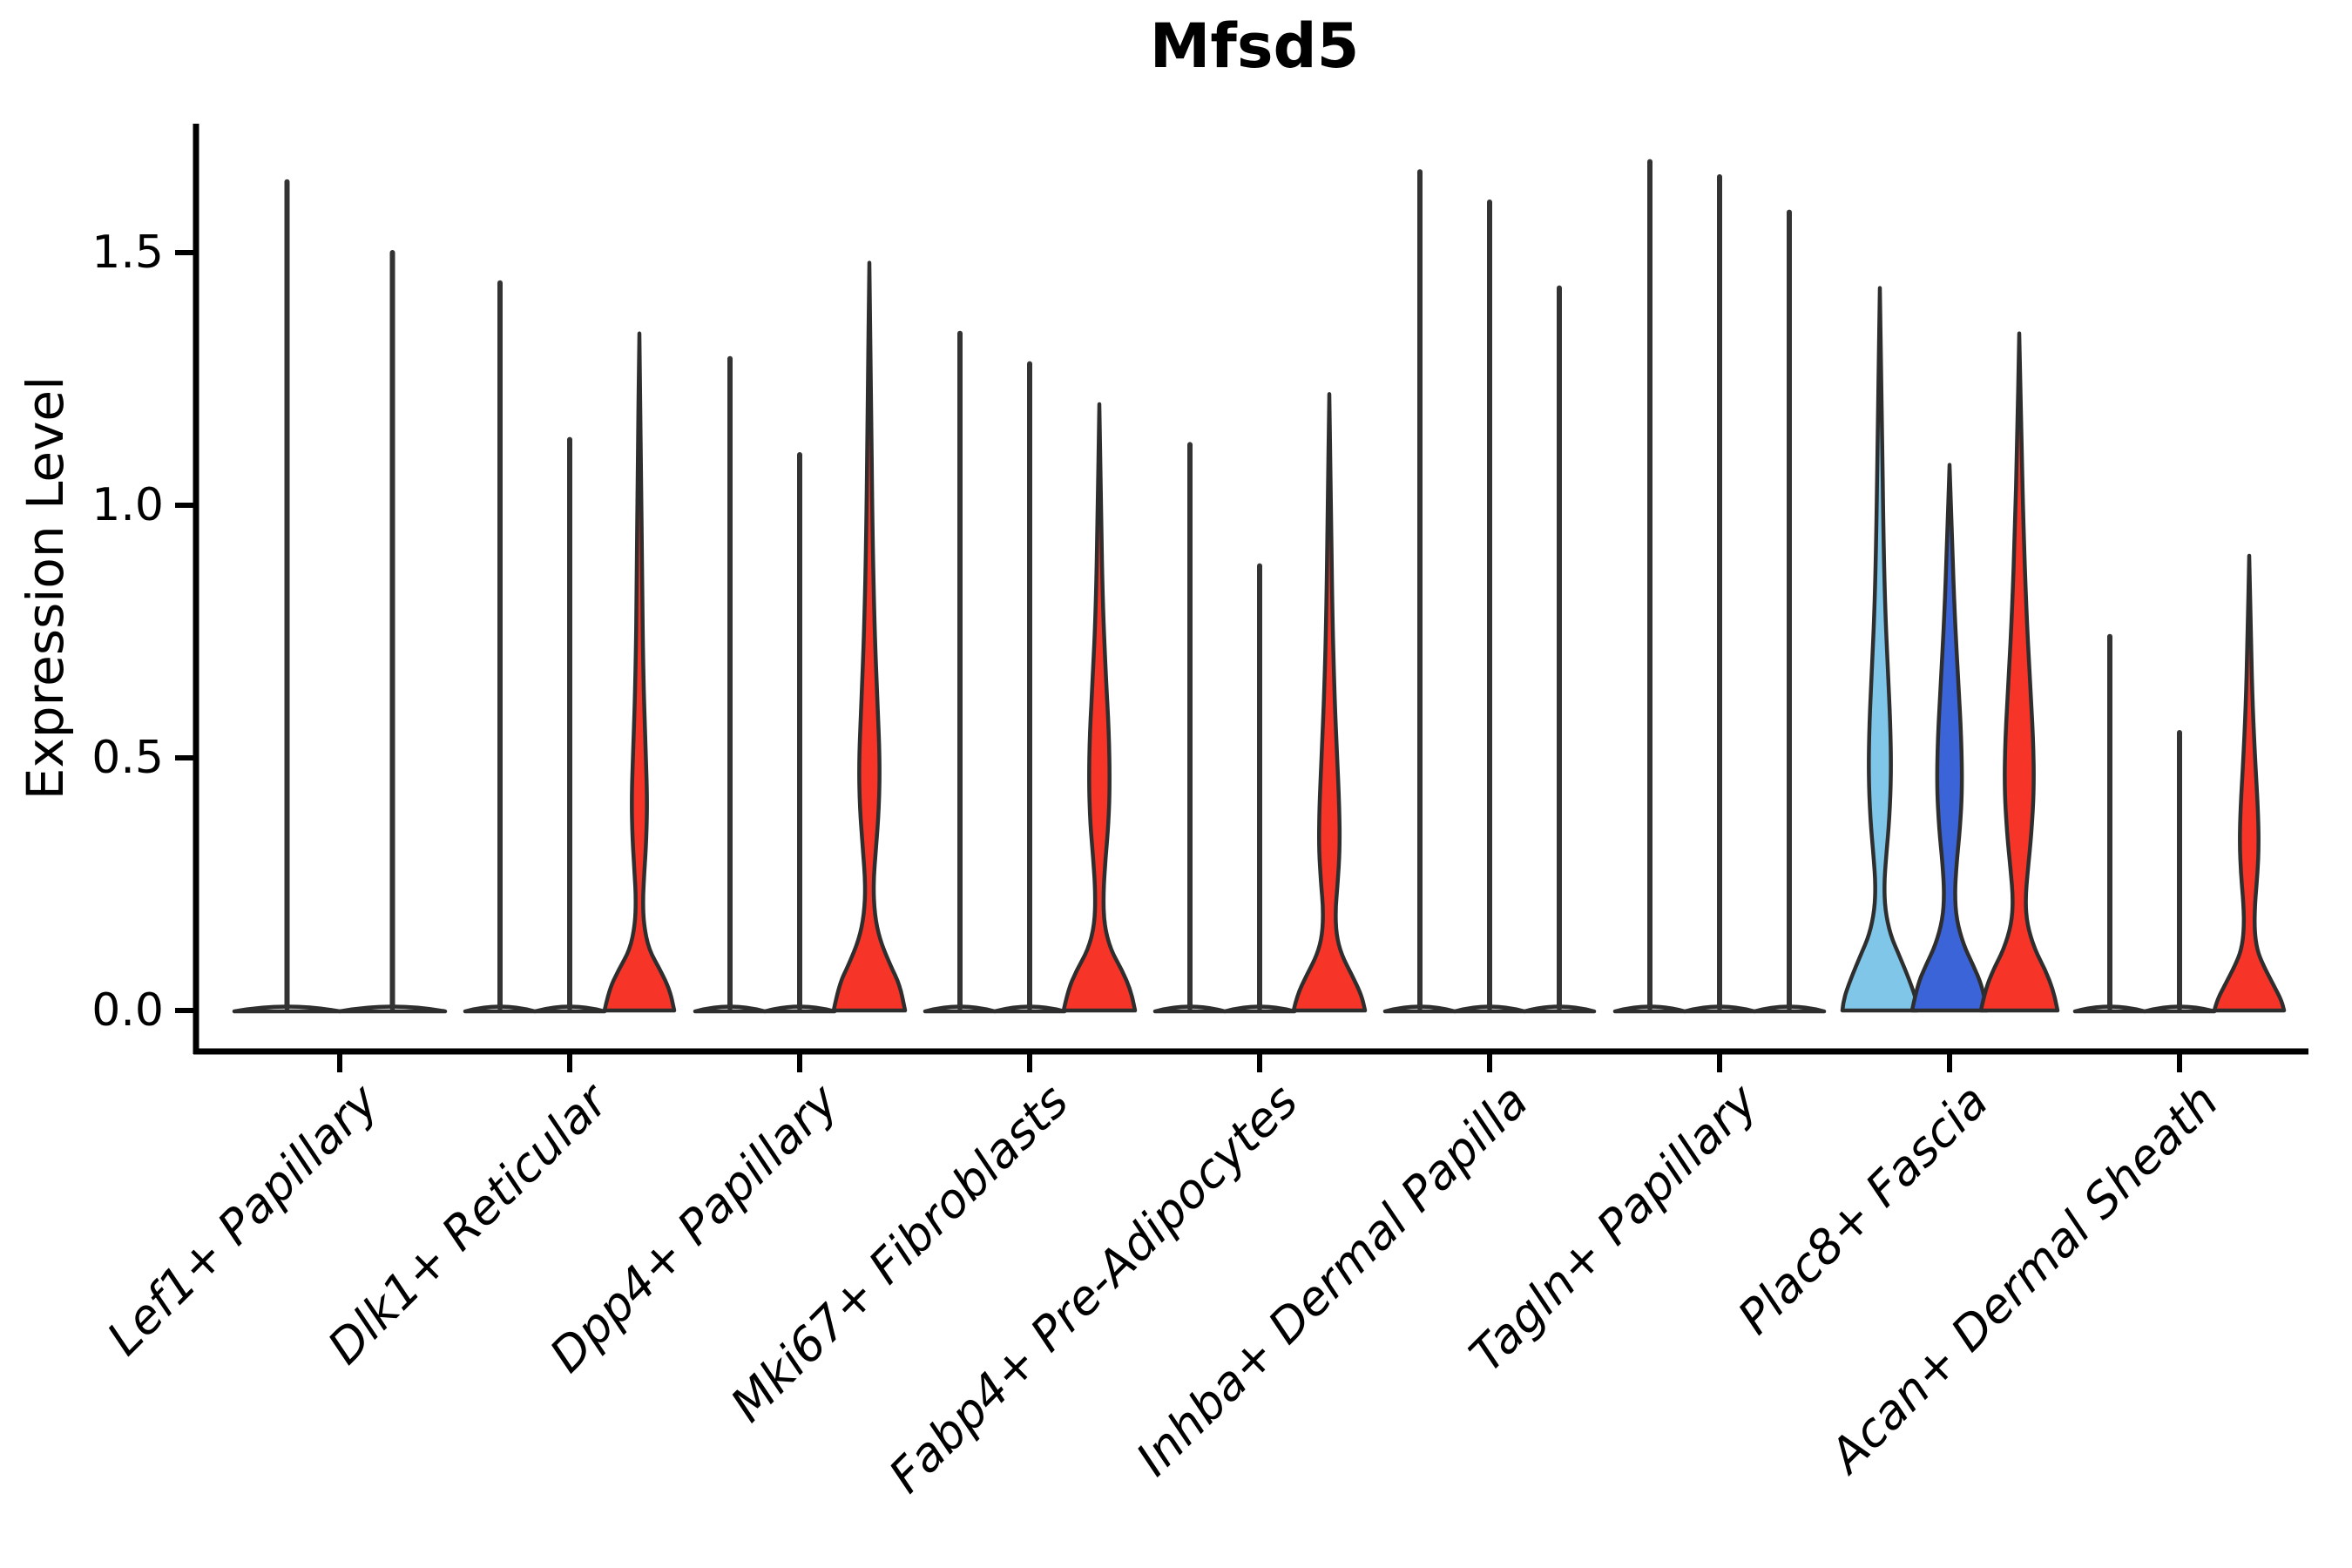  I want to click on y-tick-label: 0.5, so click(127, 758).